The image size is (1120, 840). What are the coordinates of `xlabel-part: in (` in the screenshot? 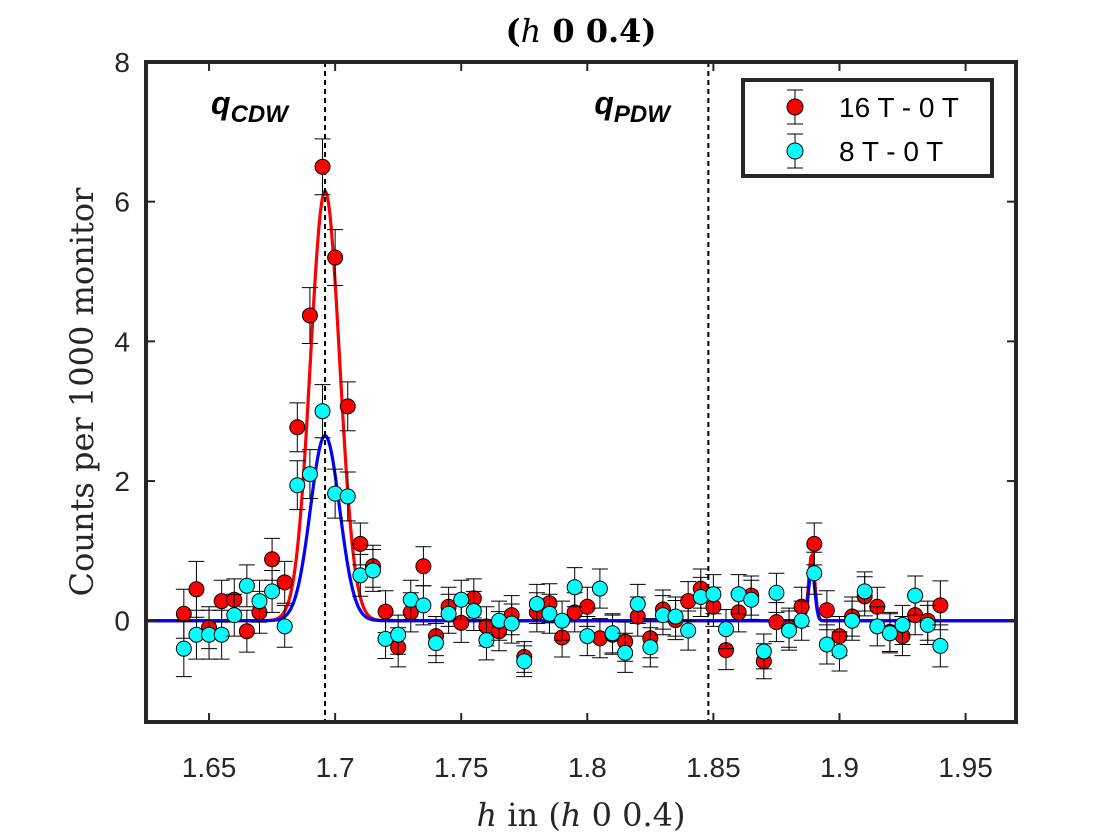 It's located at (529, 815).